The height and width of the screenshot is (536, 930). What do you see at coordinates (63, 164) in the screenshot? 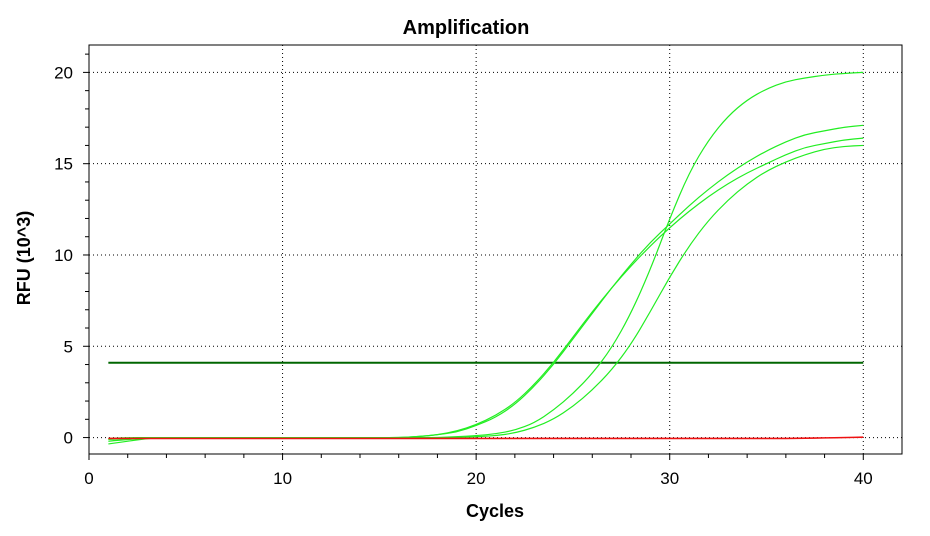
I see `y-tick-label: 15` at bounding box center [63, 164].